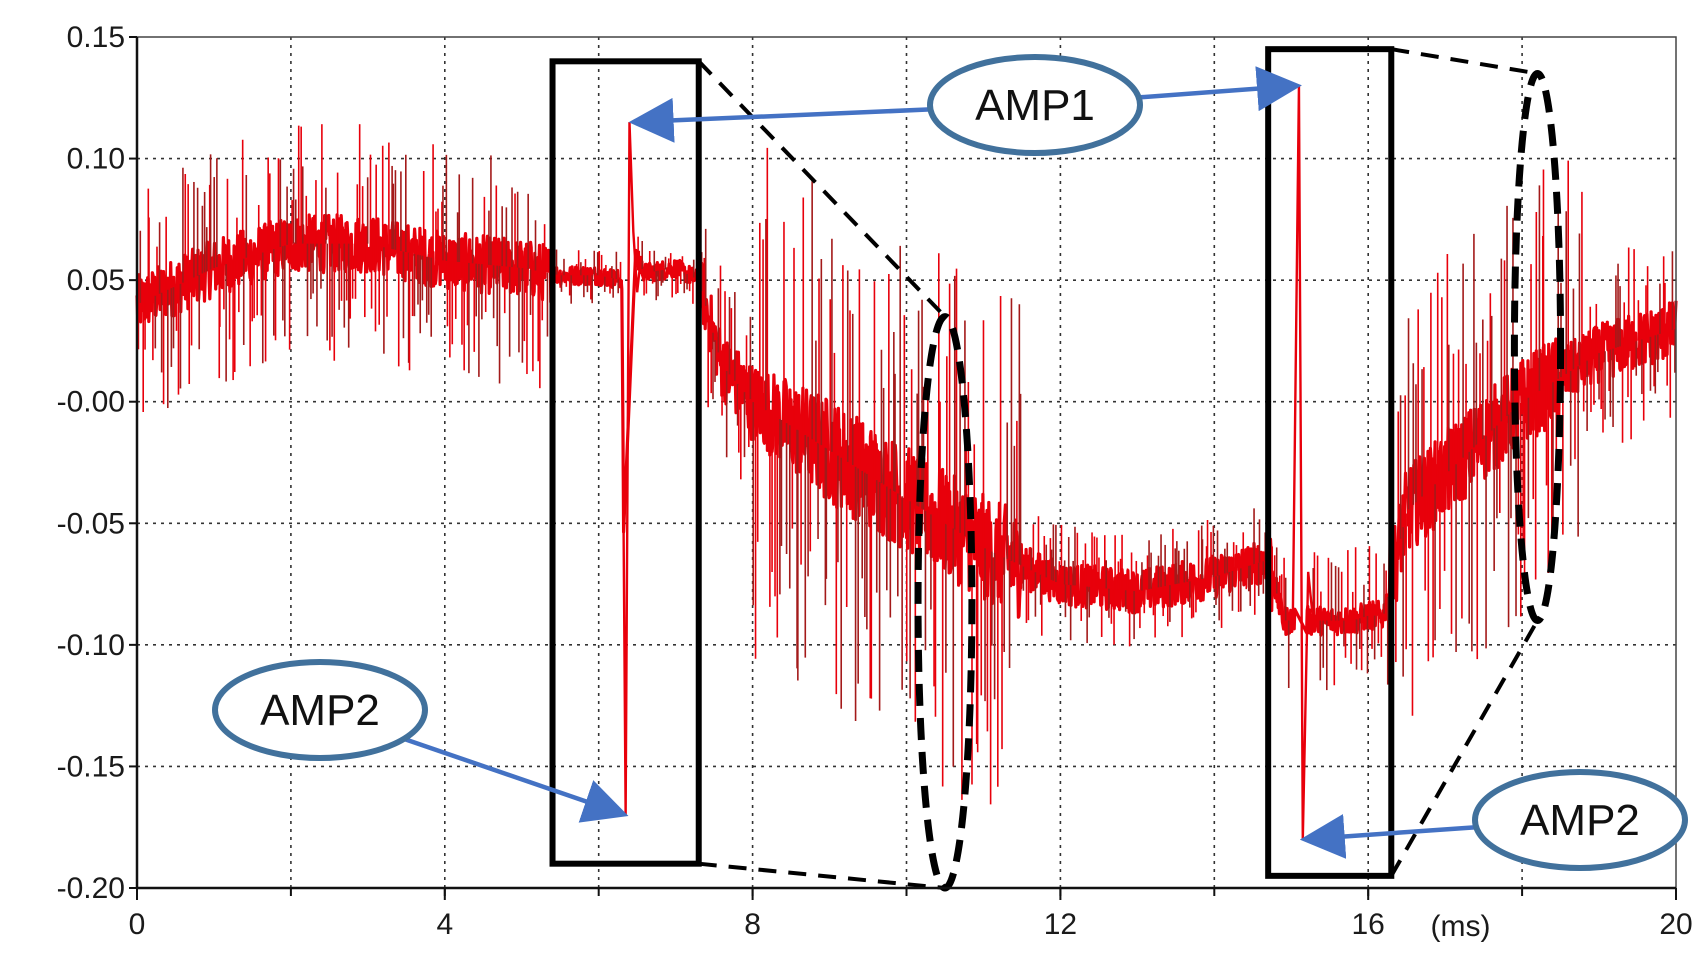 This screenshot has height=969, width=1704. I want to click on y-tick-label: -0.20, so click(91, 888).